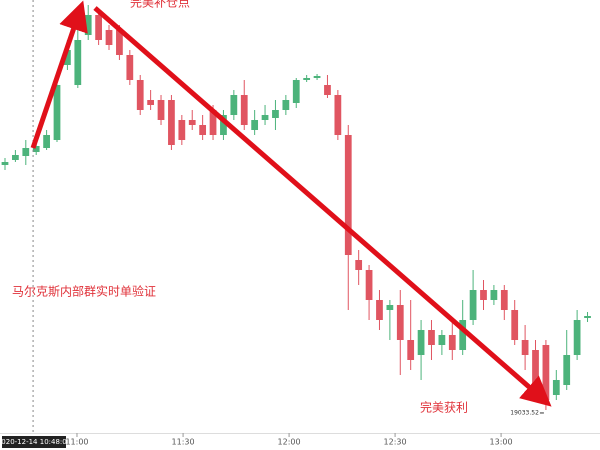  I want to click on annotation: 马尔克斯内部群实时单验证, so click(84, 291).